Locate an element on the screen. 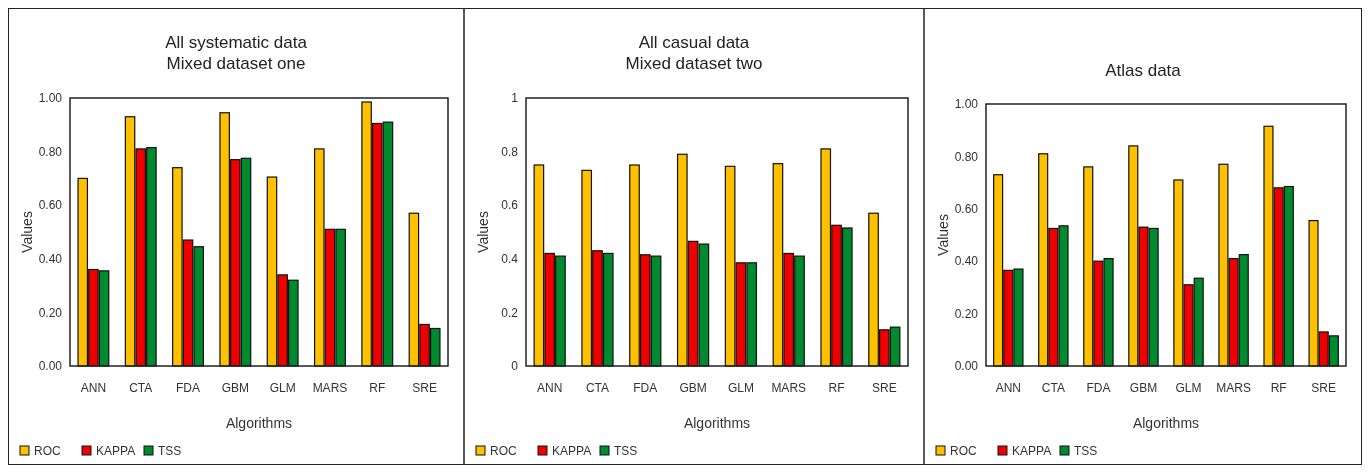 This screenshot has height=473, width=1370. y-tick-label: 0 is located at coordinates (515, 366).